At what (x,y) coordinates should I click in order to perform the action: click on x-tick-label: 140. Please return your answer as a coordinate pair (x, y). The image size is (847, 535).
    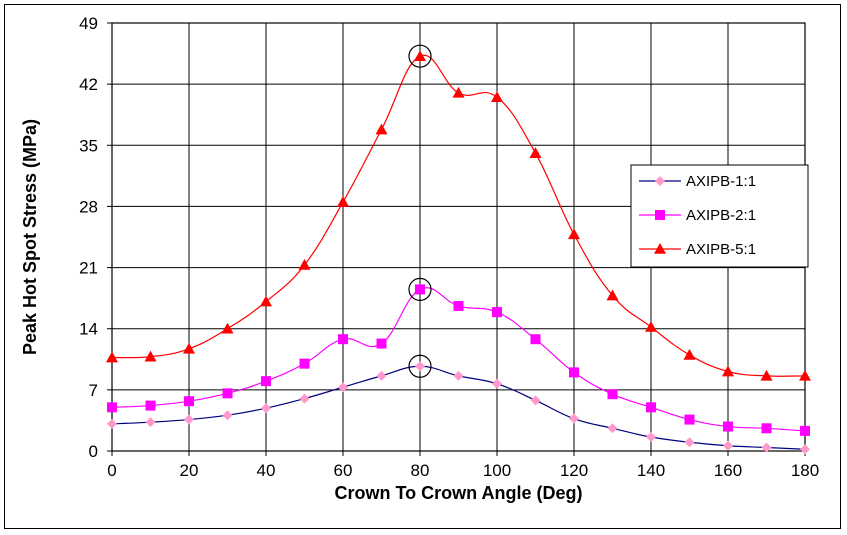
    Looking at the image, I should click on (651, 470).